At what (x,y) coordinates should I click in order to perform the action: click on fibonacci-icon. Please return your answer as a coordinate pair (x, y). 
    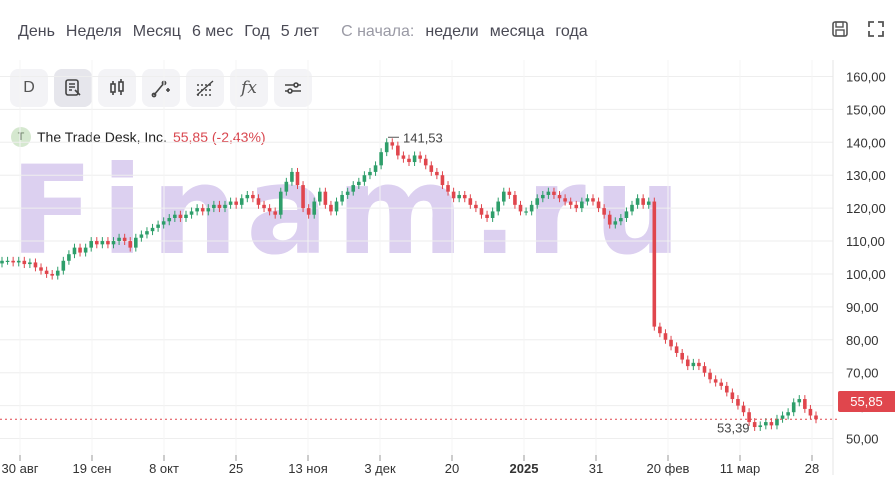
    Looking at the image, I should click on (205, 88).